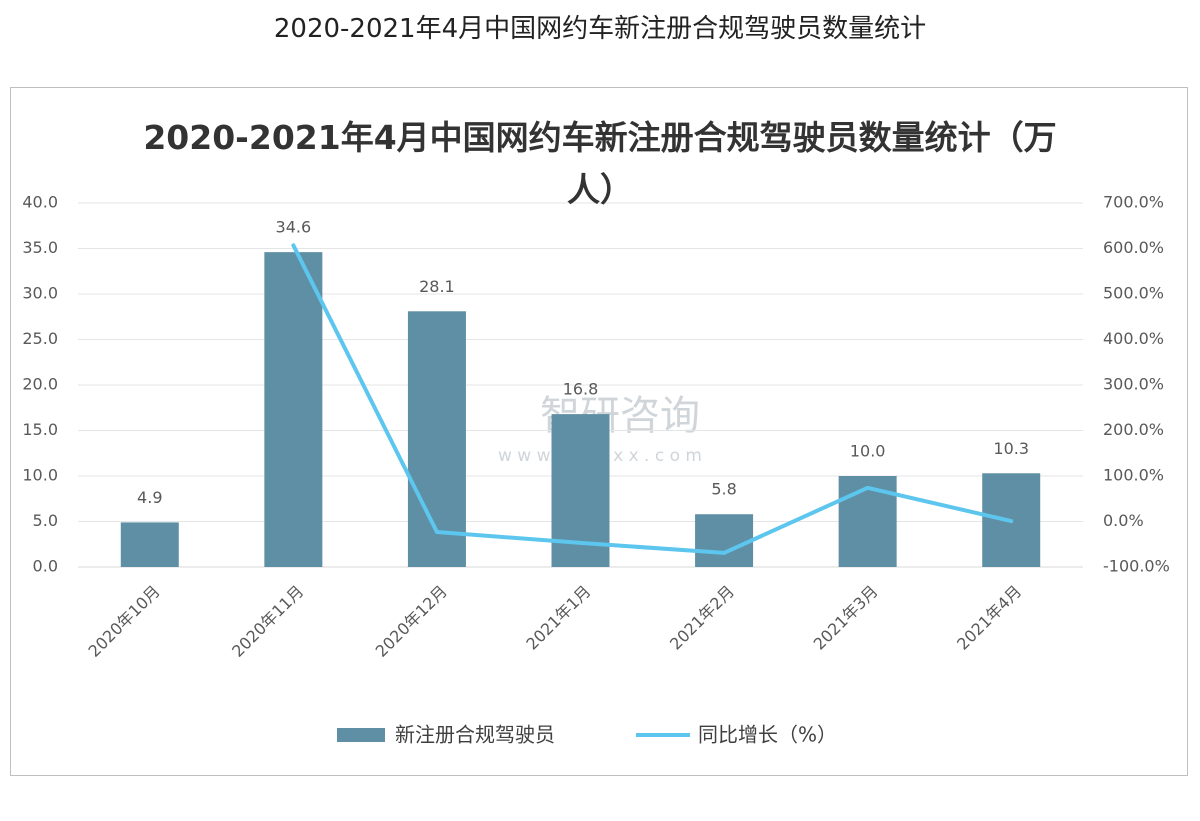 Image resolution: width=1200 pixels, height=821 pixels. Describe the element at coordinates (411, 621) in the screenshot. I see `x-tick-label: 2020年12月` at that location.